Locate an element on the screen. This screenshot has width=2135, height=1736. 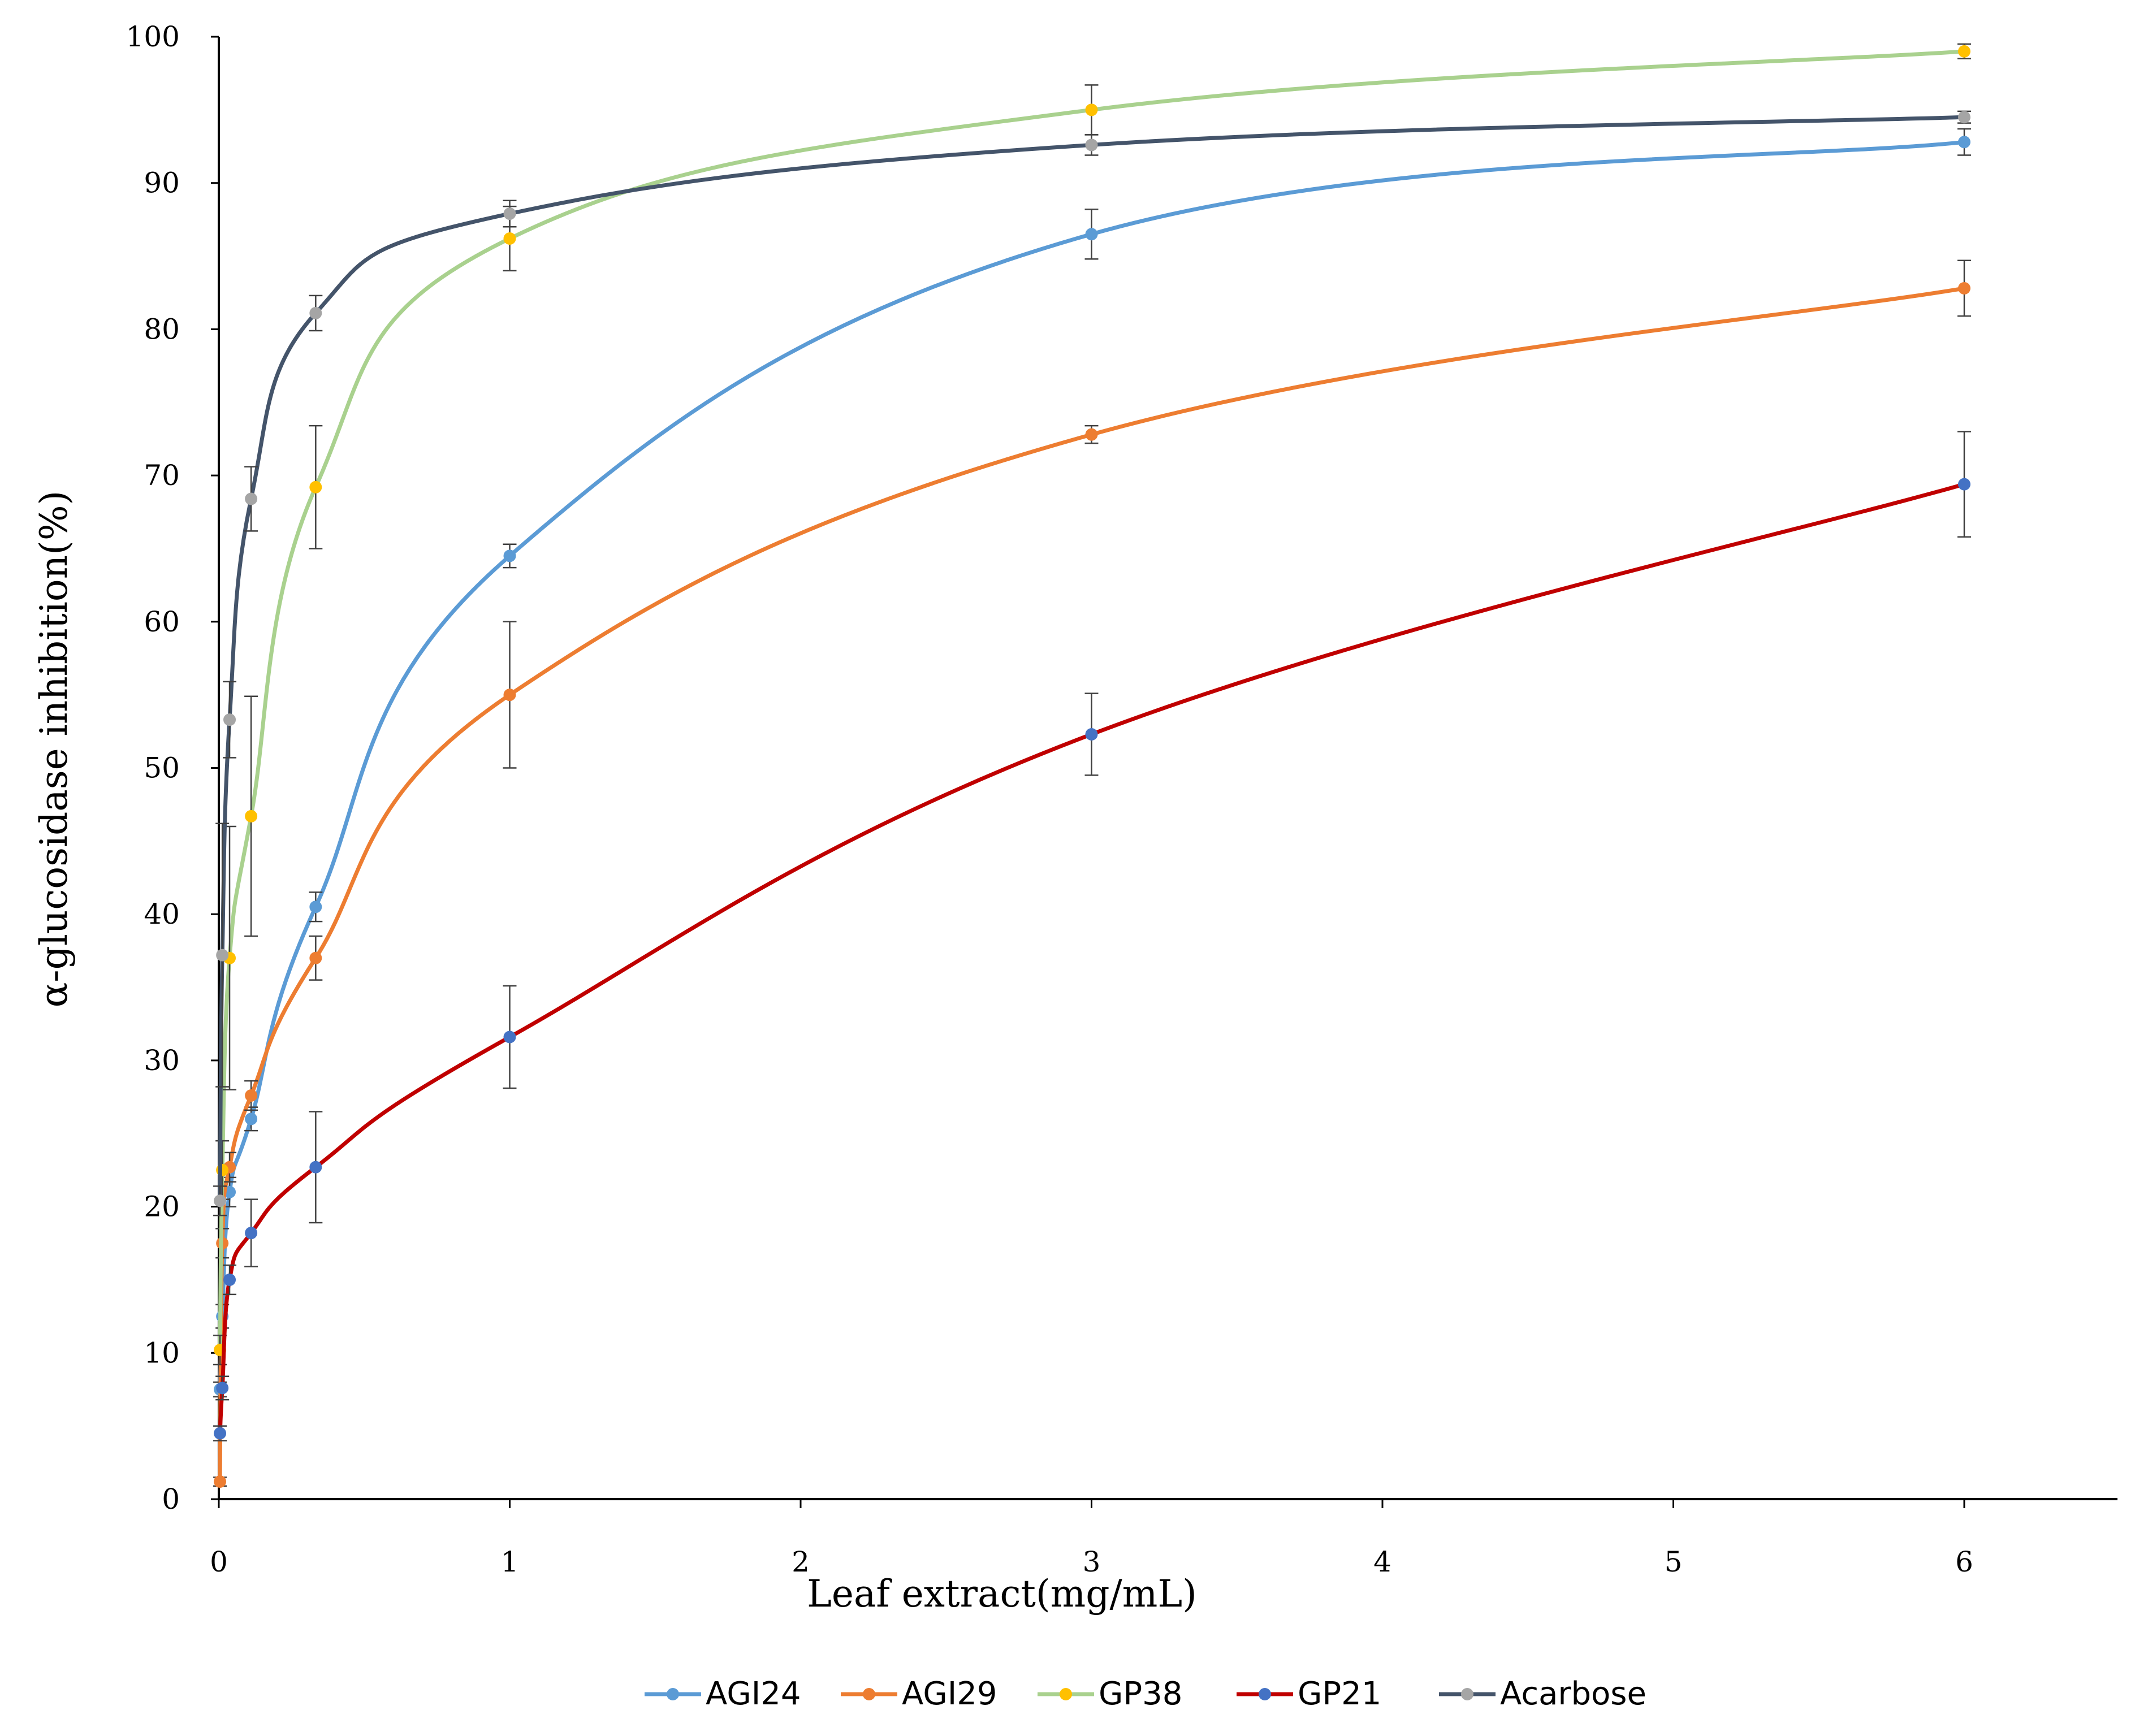
legend-item-acarbose: Acarbose is located at coordinates (1542, 1694).